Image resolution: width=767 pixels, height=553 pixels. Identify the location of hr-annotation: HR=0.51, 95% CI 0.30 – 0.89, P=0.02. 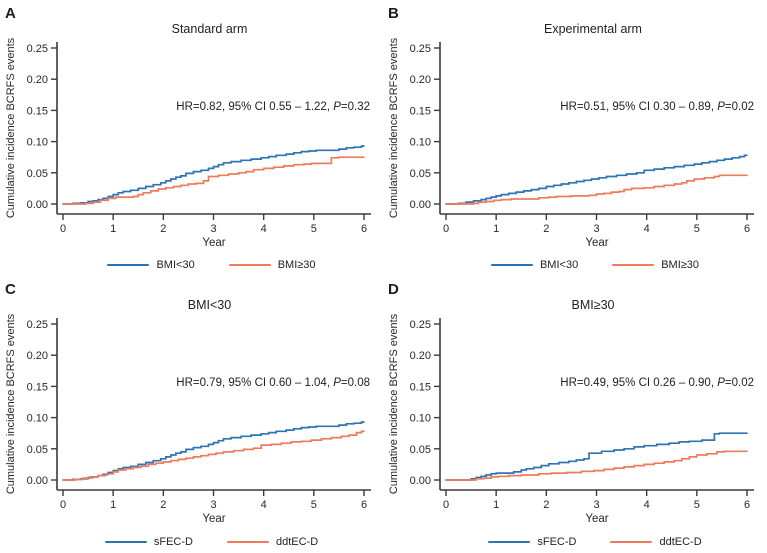
(657, 107).